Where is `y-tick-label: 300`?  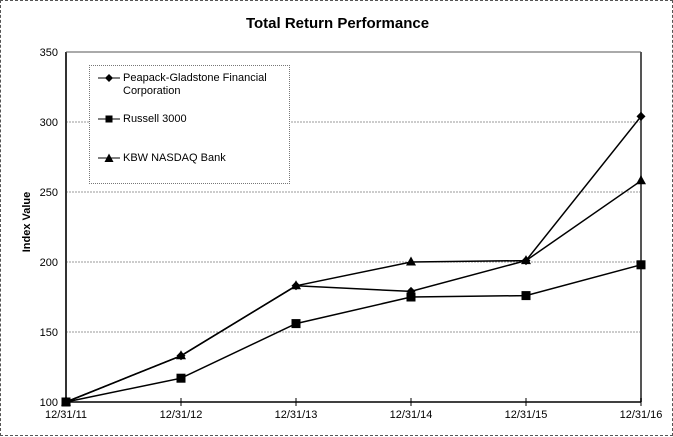
y-tick-label: 300 is located at coordinates (49, 123).